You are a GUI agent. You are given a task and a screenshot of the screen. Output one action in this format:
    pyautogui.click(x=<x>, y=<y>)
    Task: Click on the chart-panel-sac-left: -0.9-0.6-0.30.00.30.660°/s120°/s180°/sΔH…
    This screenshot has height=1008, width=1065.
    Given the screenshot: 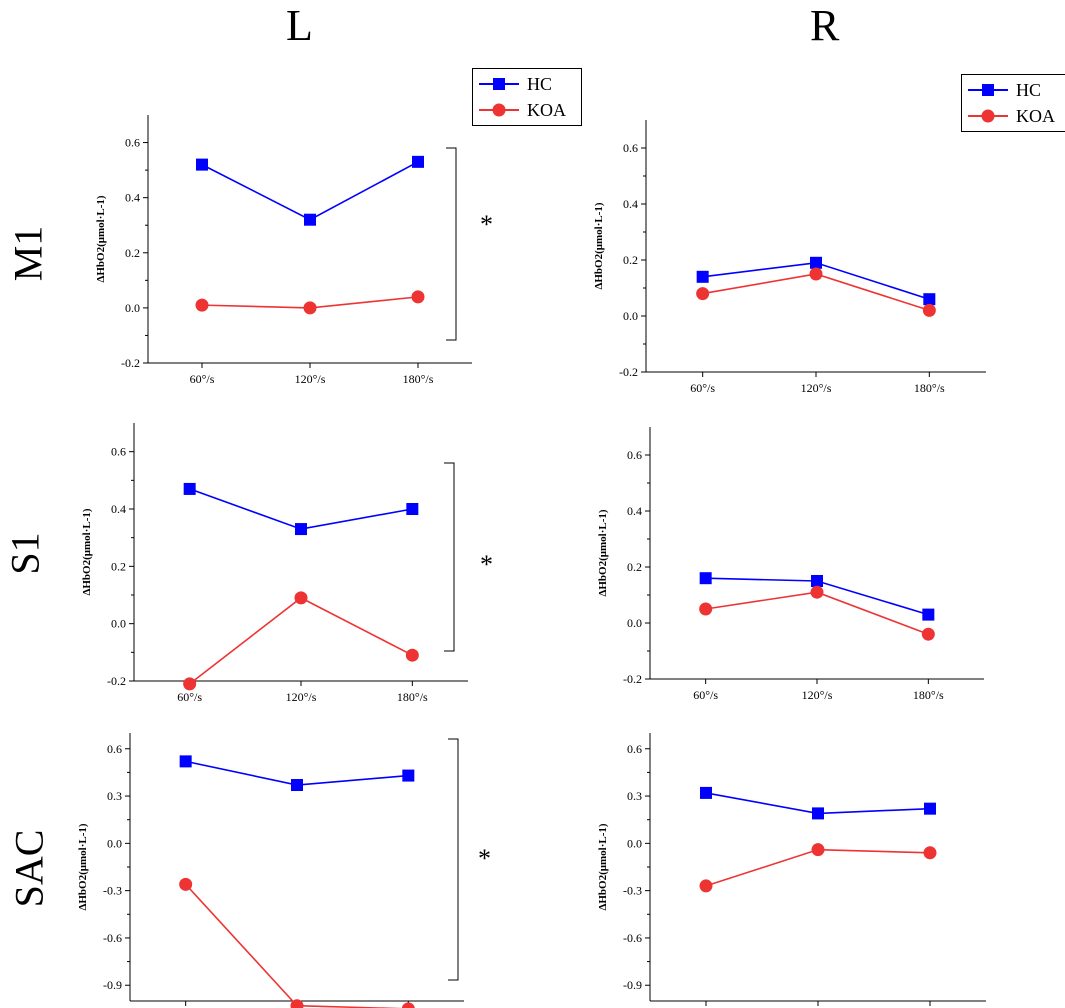 What is the action you would take?
    pyautogui.click(x=284, y=870)
    